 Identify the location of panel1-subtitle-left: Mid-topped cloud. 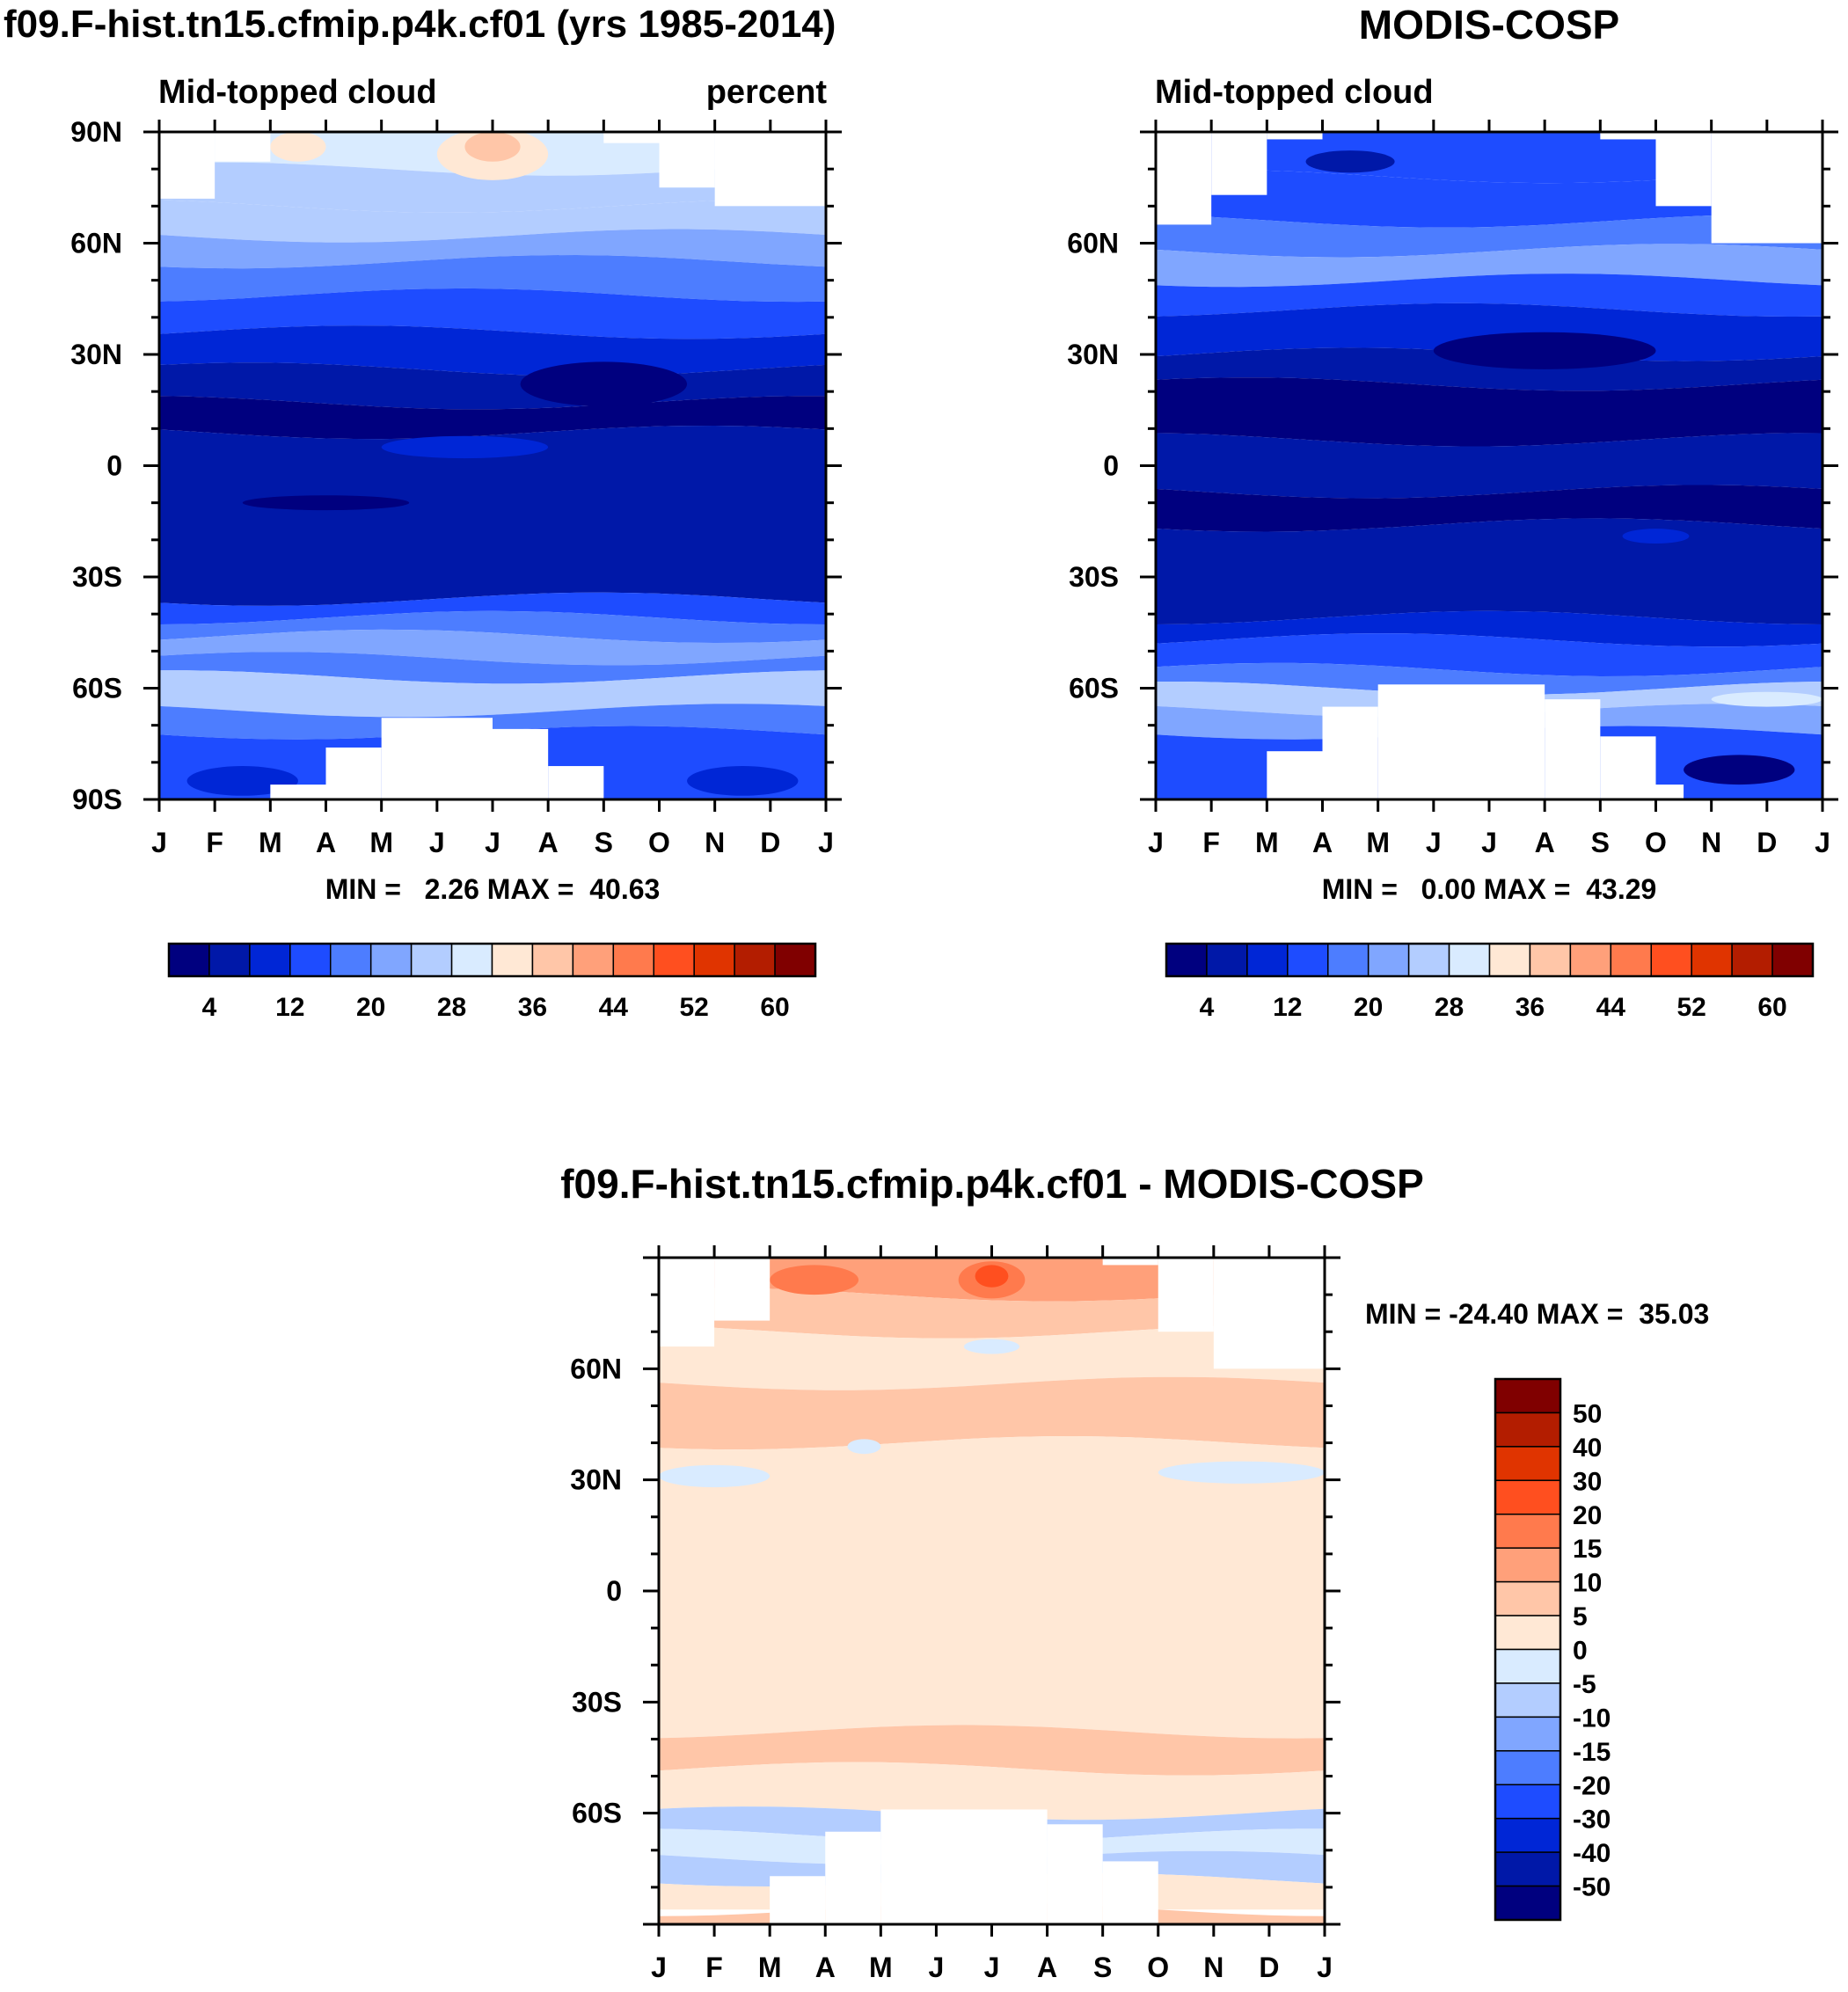
(297, 92).